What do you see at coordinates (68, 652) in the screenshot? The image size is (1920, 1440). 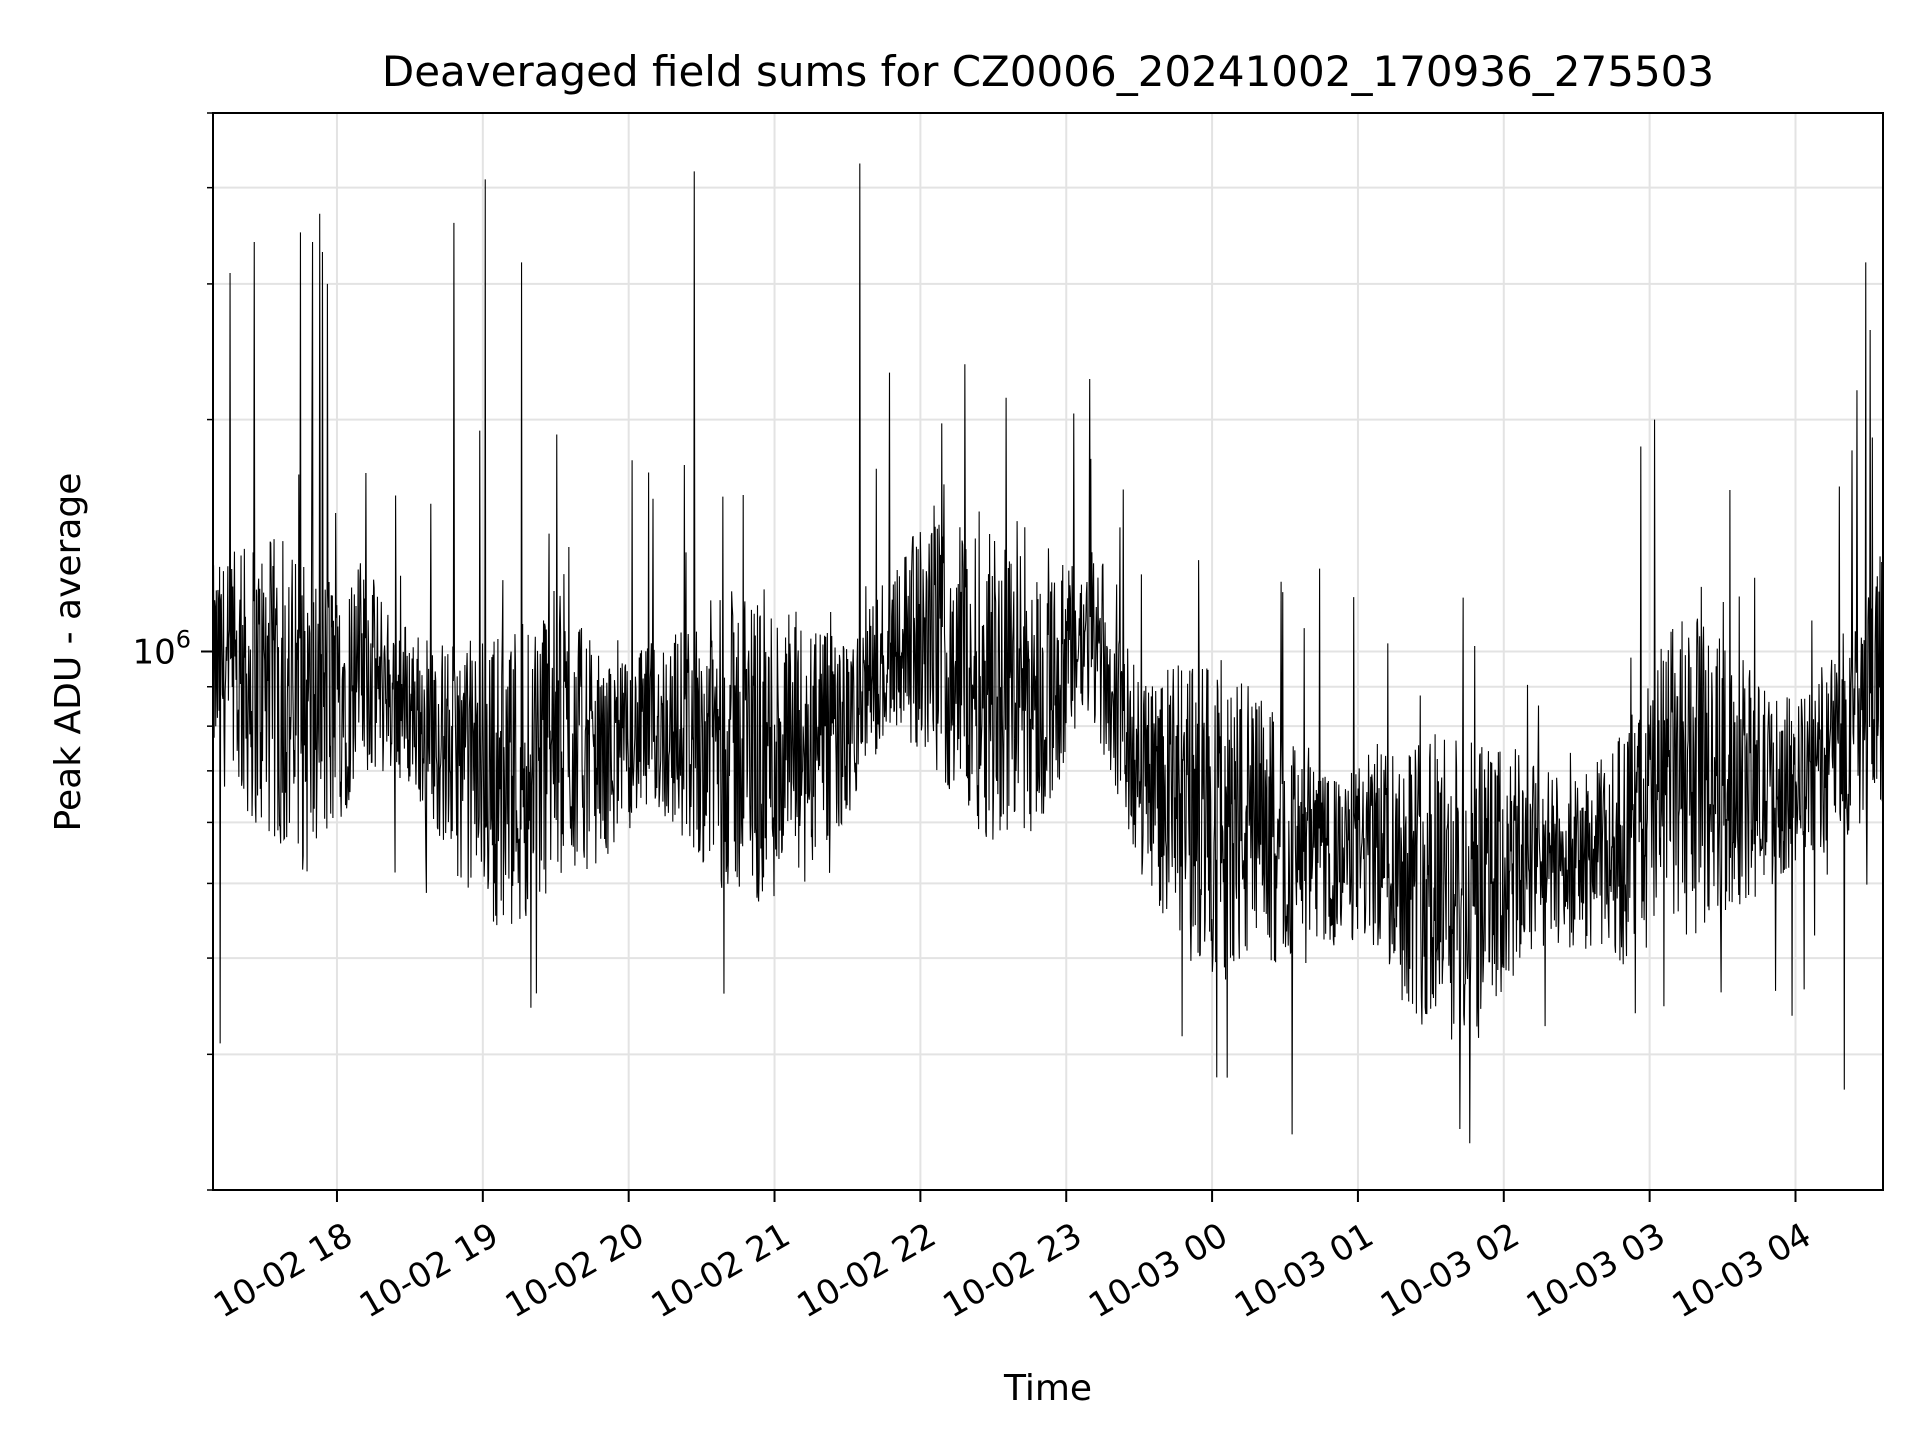 I see `y-axis-label: Peak ADU - average` at bounding box center [68, 652].